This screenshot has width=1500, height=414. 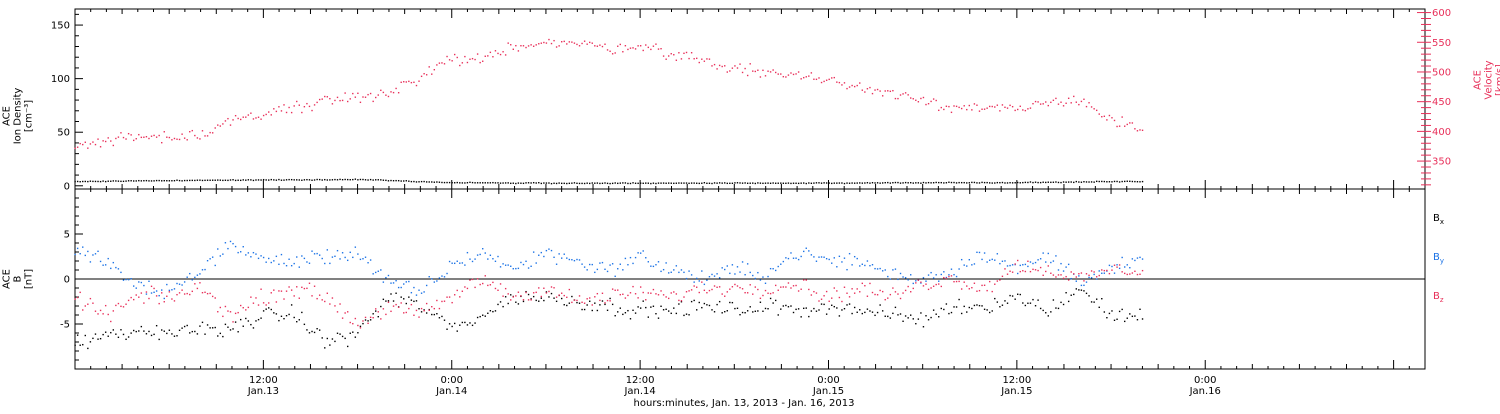 I want to click on top-left-ylabel-line: [cm⁻³], so click(x=29, y=116).